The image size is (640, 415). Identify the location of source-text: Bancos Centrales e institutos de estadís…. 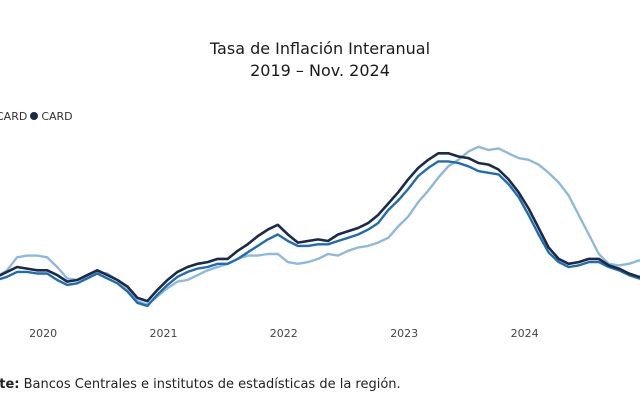
(210, 384).